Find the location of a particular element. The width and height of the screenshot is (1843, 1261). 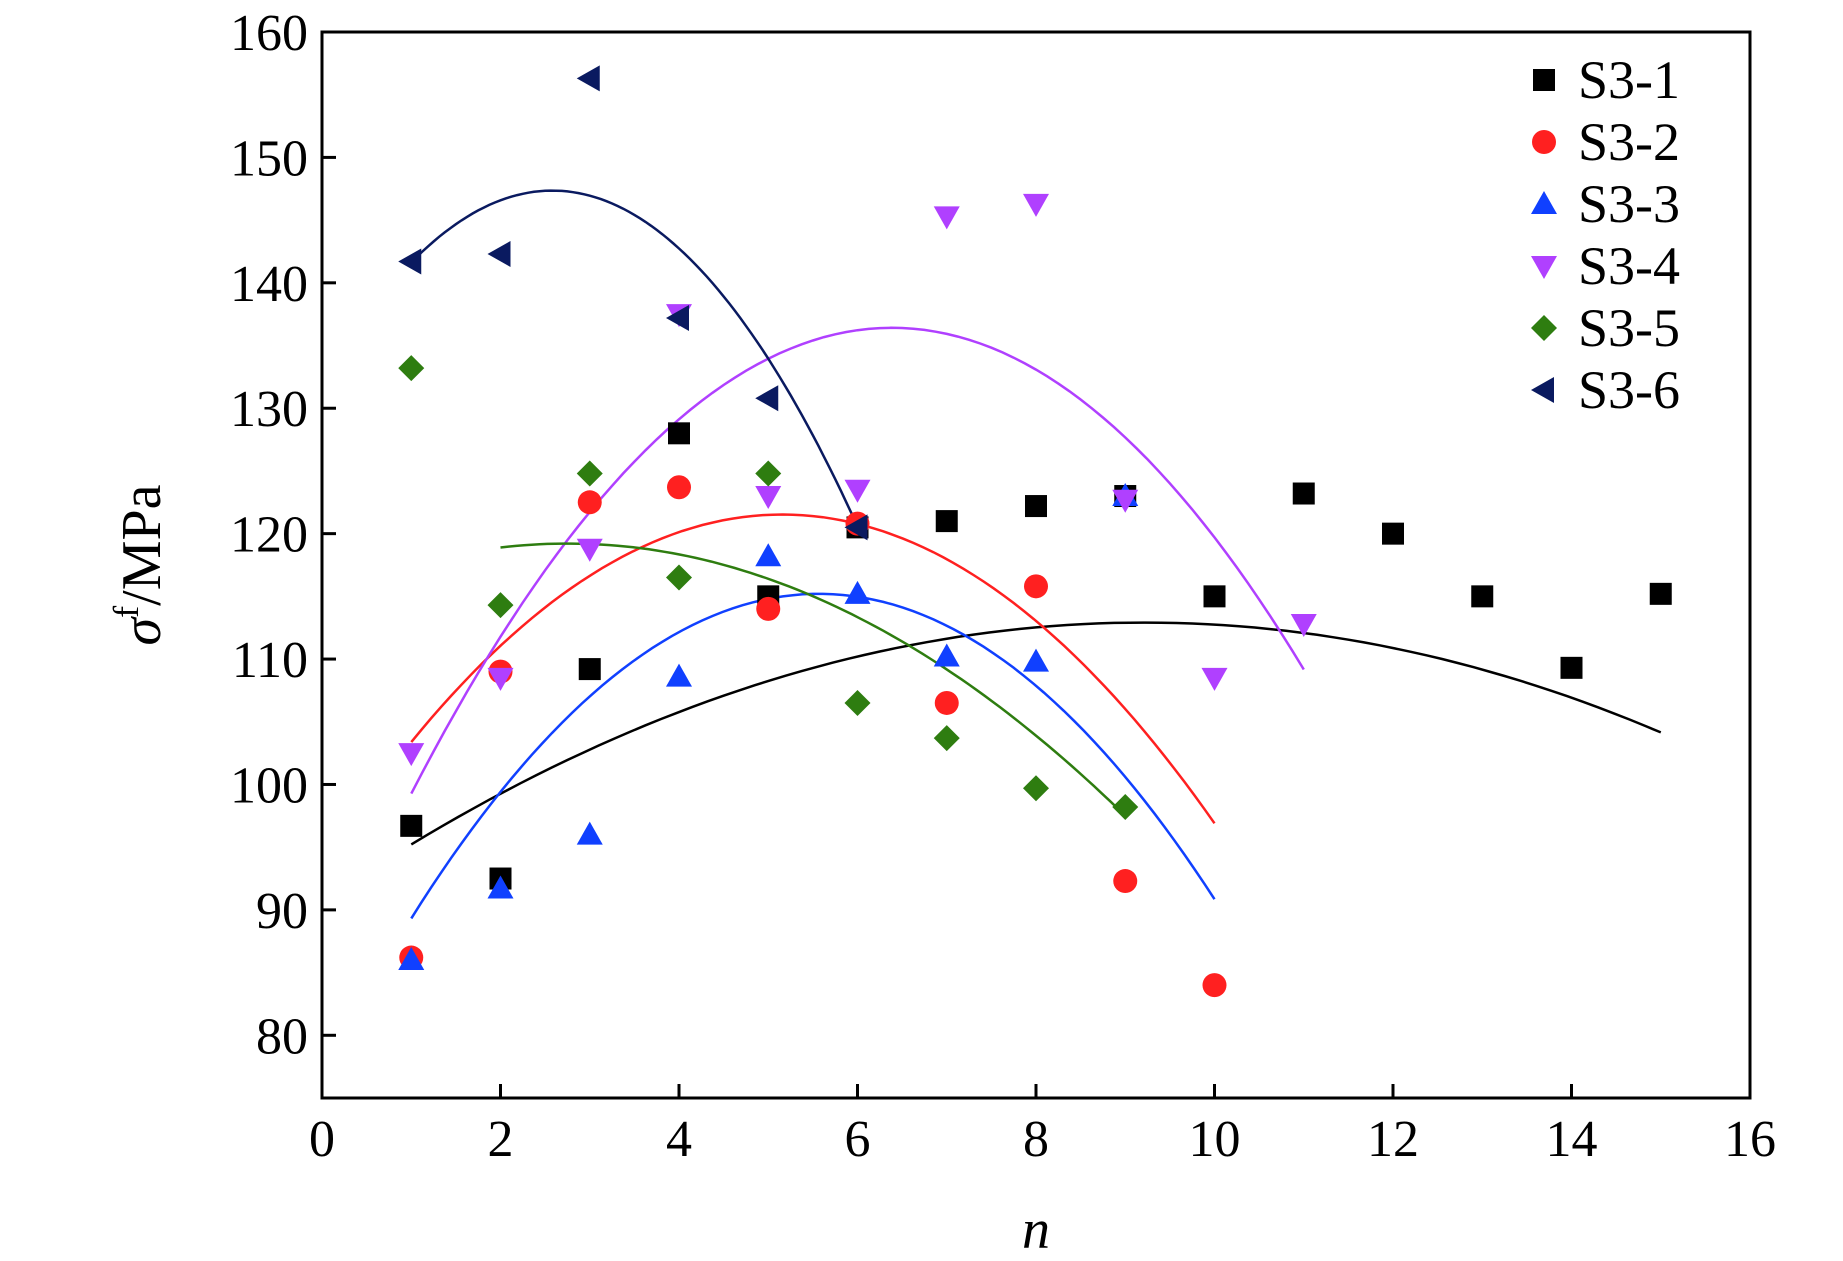

legend-label-s3-5: S3-5 is located at coordinates (1629, 328).